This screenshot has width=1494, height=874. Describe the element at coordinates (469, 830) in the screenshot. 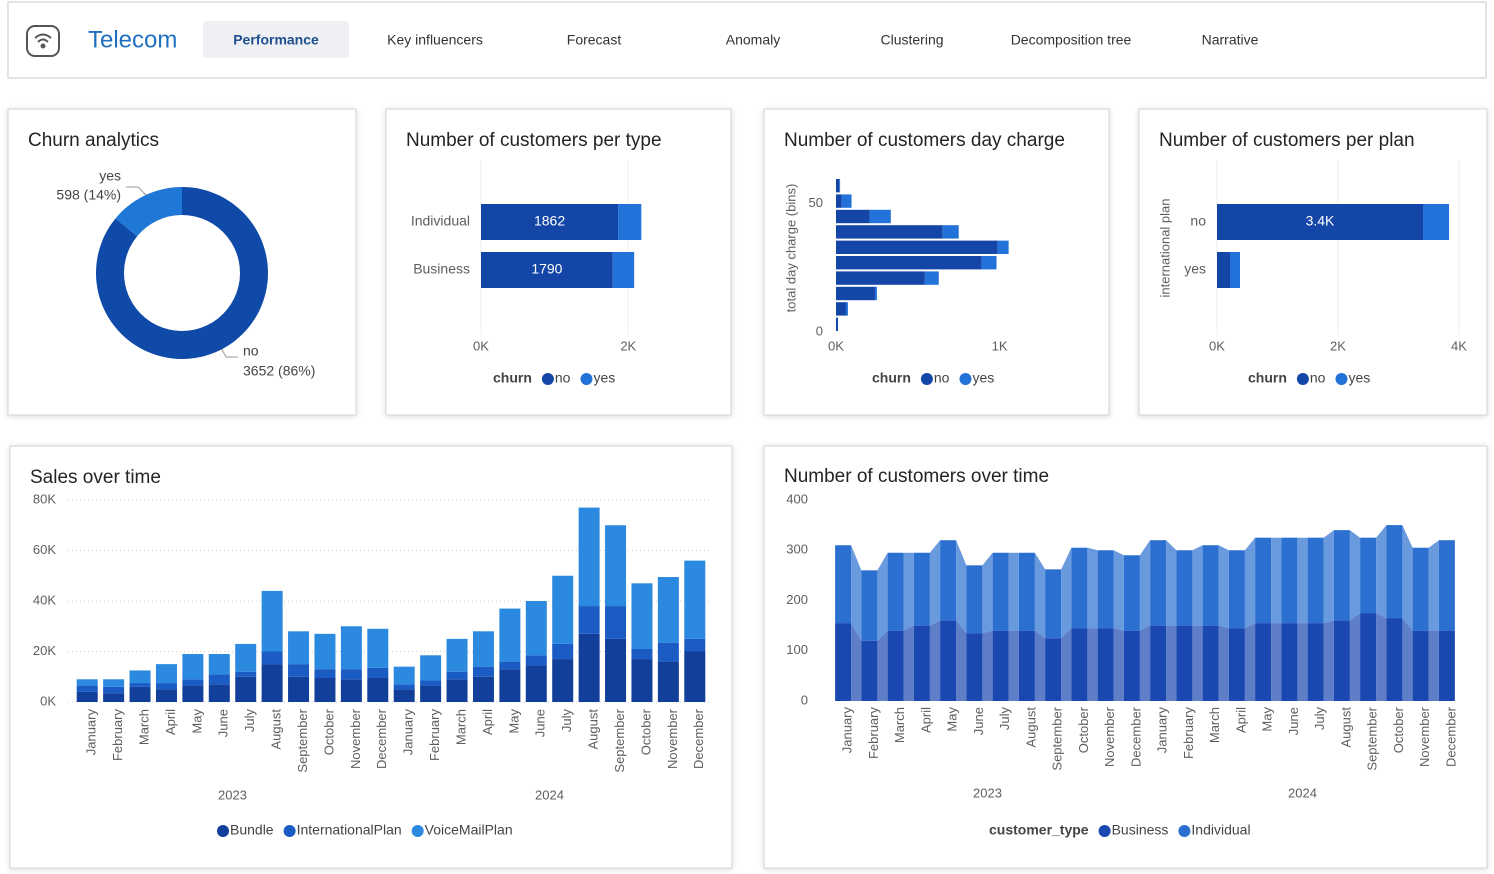

I see `legend-label: VoiceMailPlan` at that location.